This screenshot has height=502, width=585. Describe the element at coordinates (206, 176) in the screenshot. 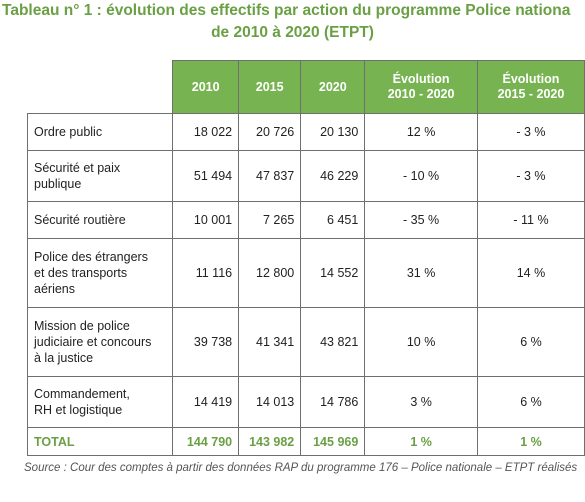

I see `cell-2010: 51 494` at that location.